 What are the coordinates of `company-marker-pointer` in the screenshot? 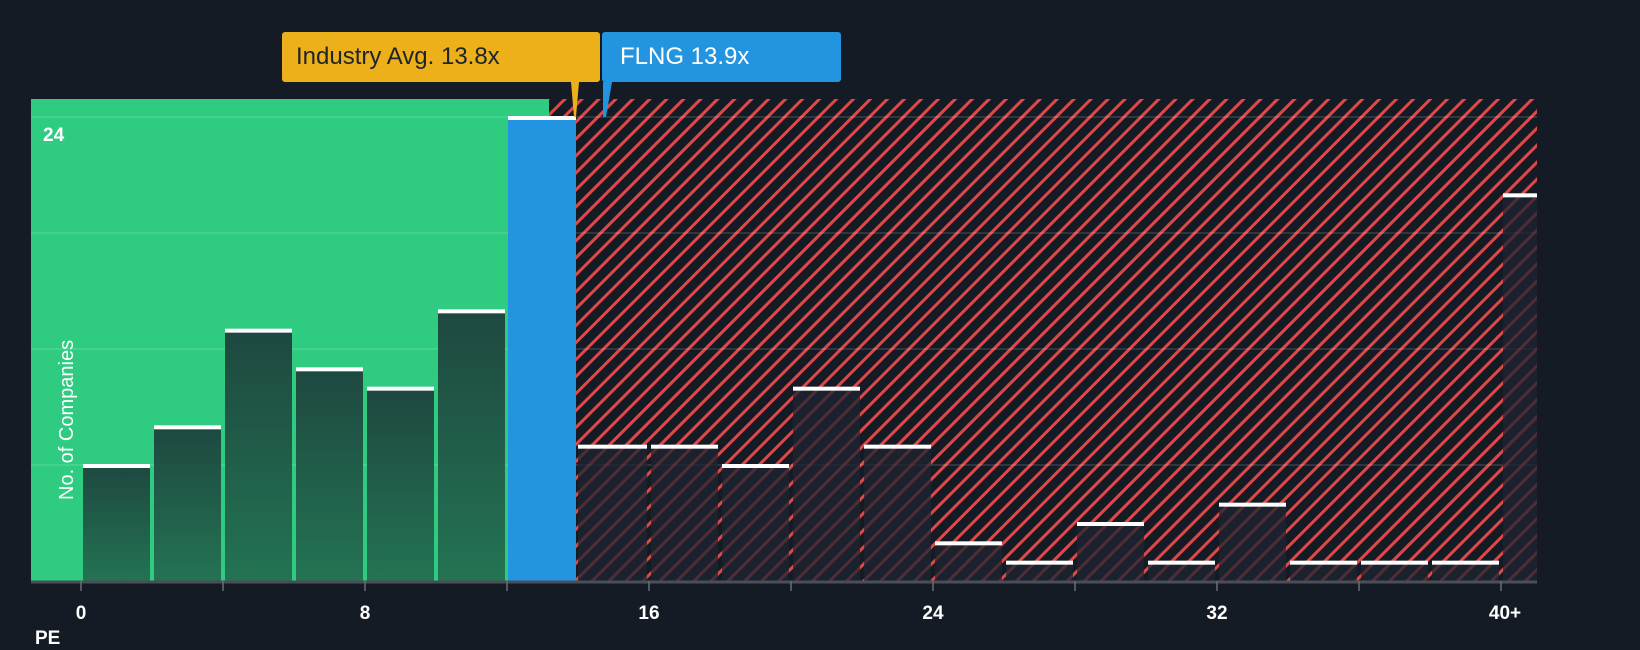 It's located at (607, 99).